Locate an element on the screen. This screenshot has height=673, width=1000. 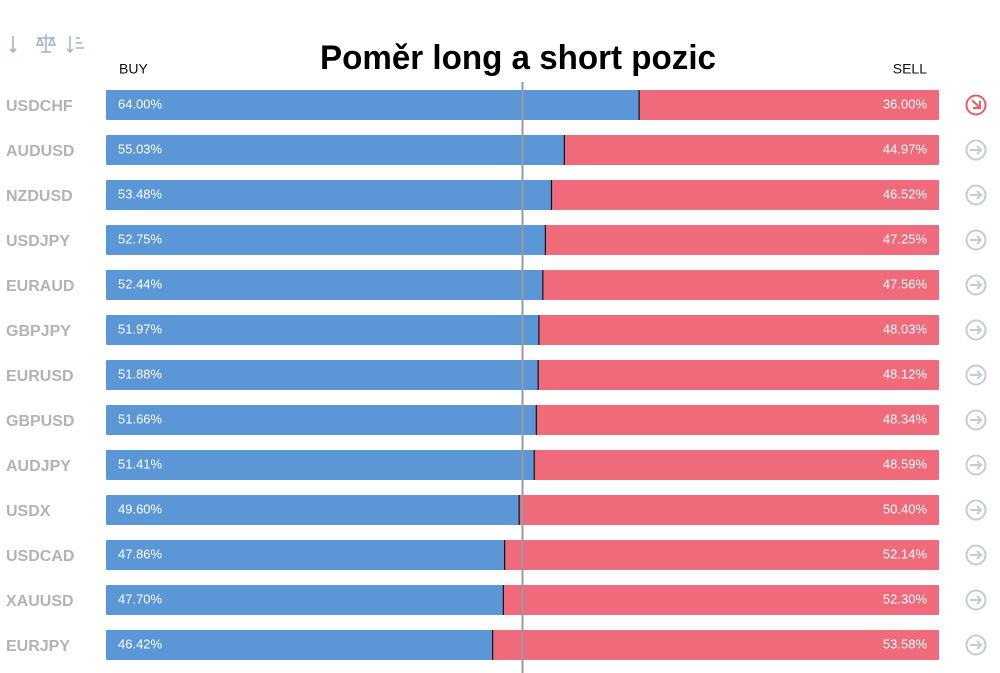
category-label: USDCAD is located at coordinates (40, 556).